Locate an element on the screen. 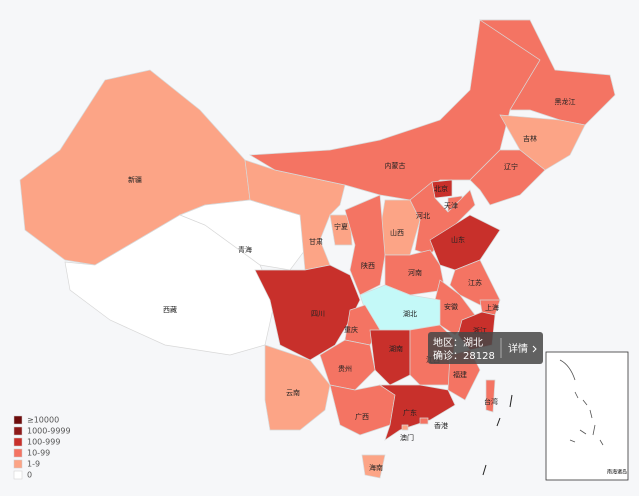 The width and height of the screenshot is (639, 496). region-label: 福建 is located at coordinates (460, 374).